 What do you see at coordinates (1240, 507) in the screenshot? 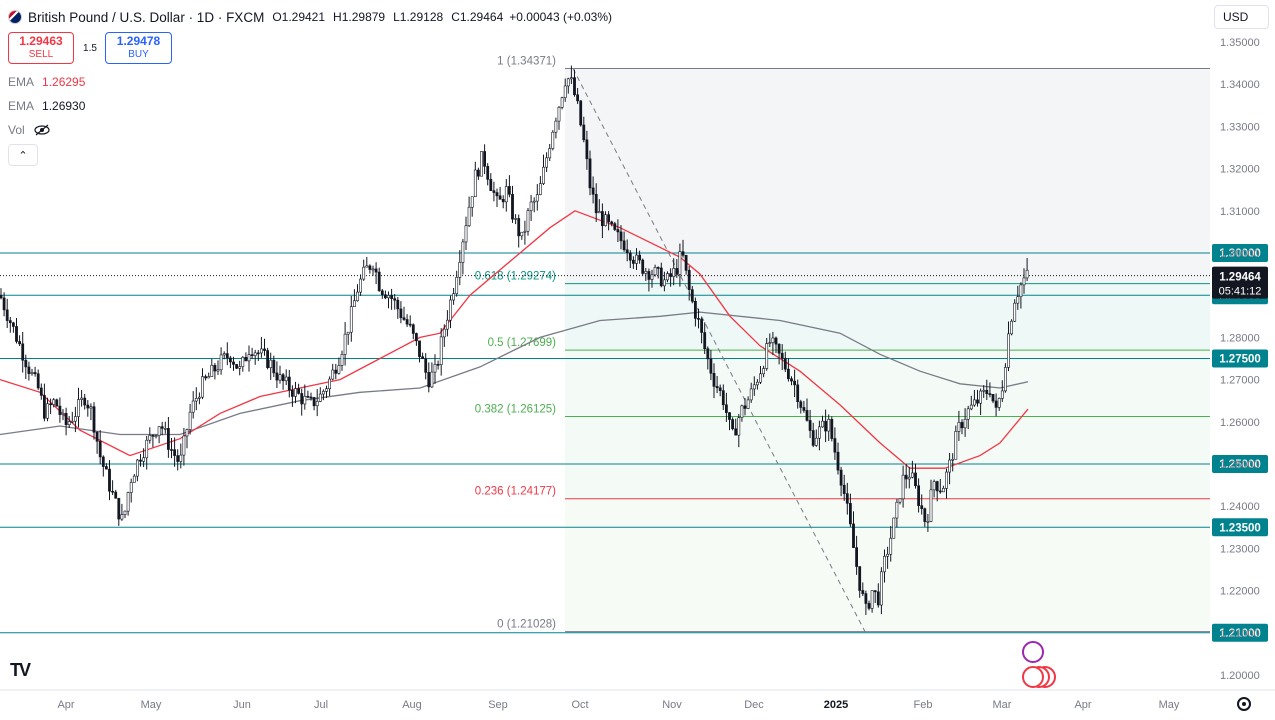
I see `price-tick: 1.24000` at bounding box center [1240, 507].